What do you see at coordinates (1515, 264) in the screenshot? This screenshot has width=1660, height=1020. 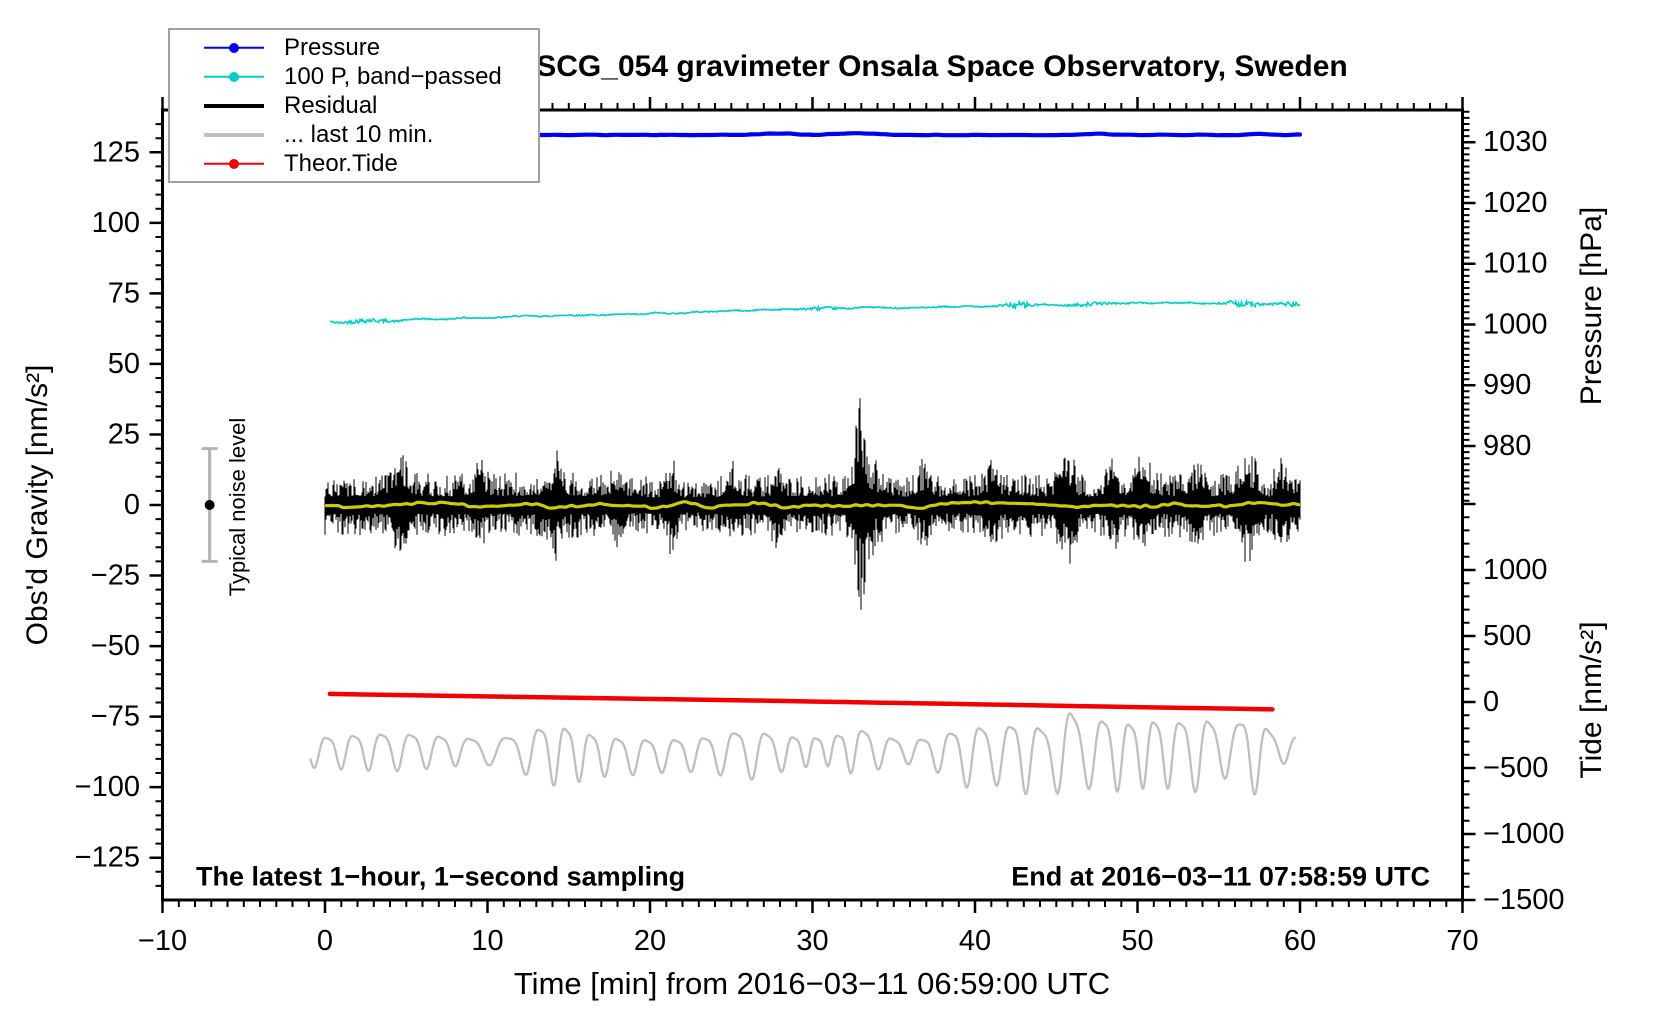 I see `pressure-tick-label: 1010` at bounding box center [1515, 264].